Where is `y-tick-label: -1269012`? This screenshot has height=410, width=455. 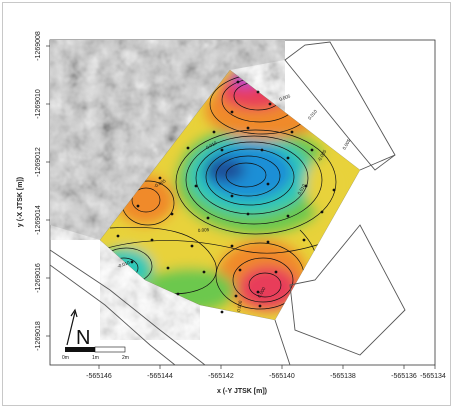
y-tick-label: -1269012 is located at coordinates (38, 162).